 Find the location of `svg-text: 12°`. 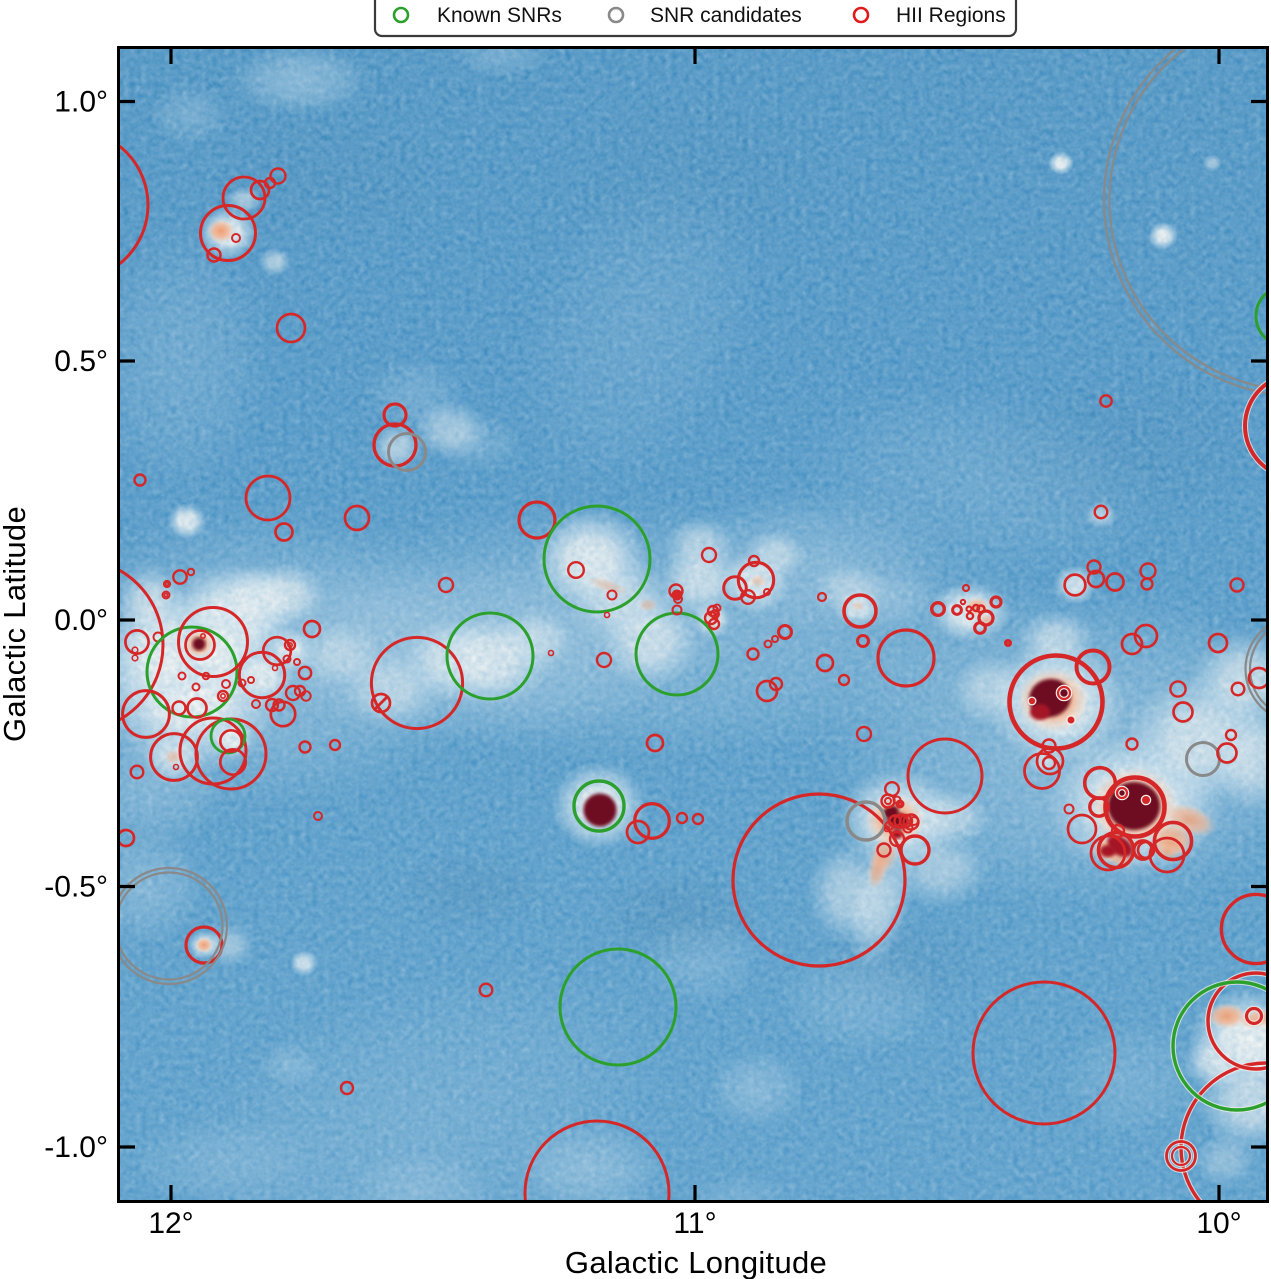

svg-text: 12° is located at coordinates (170, 1223).